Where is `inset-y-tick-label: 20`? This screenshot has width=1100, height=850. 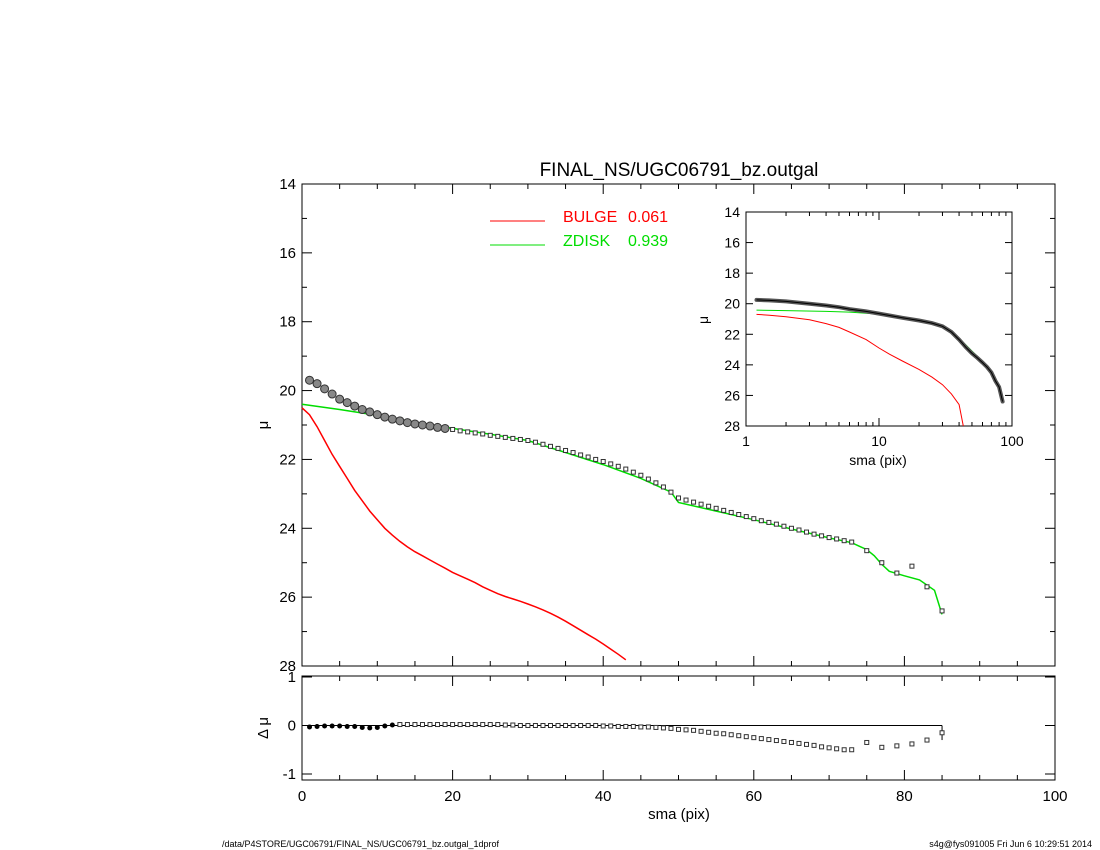 inset-y-tick-label: 20 is located at coordinates (732, 304).